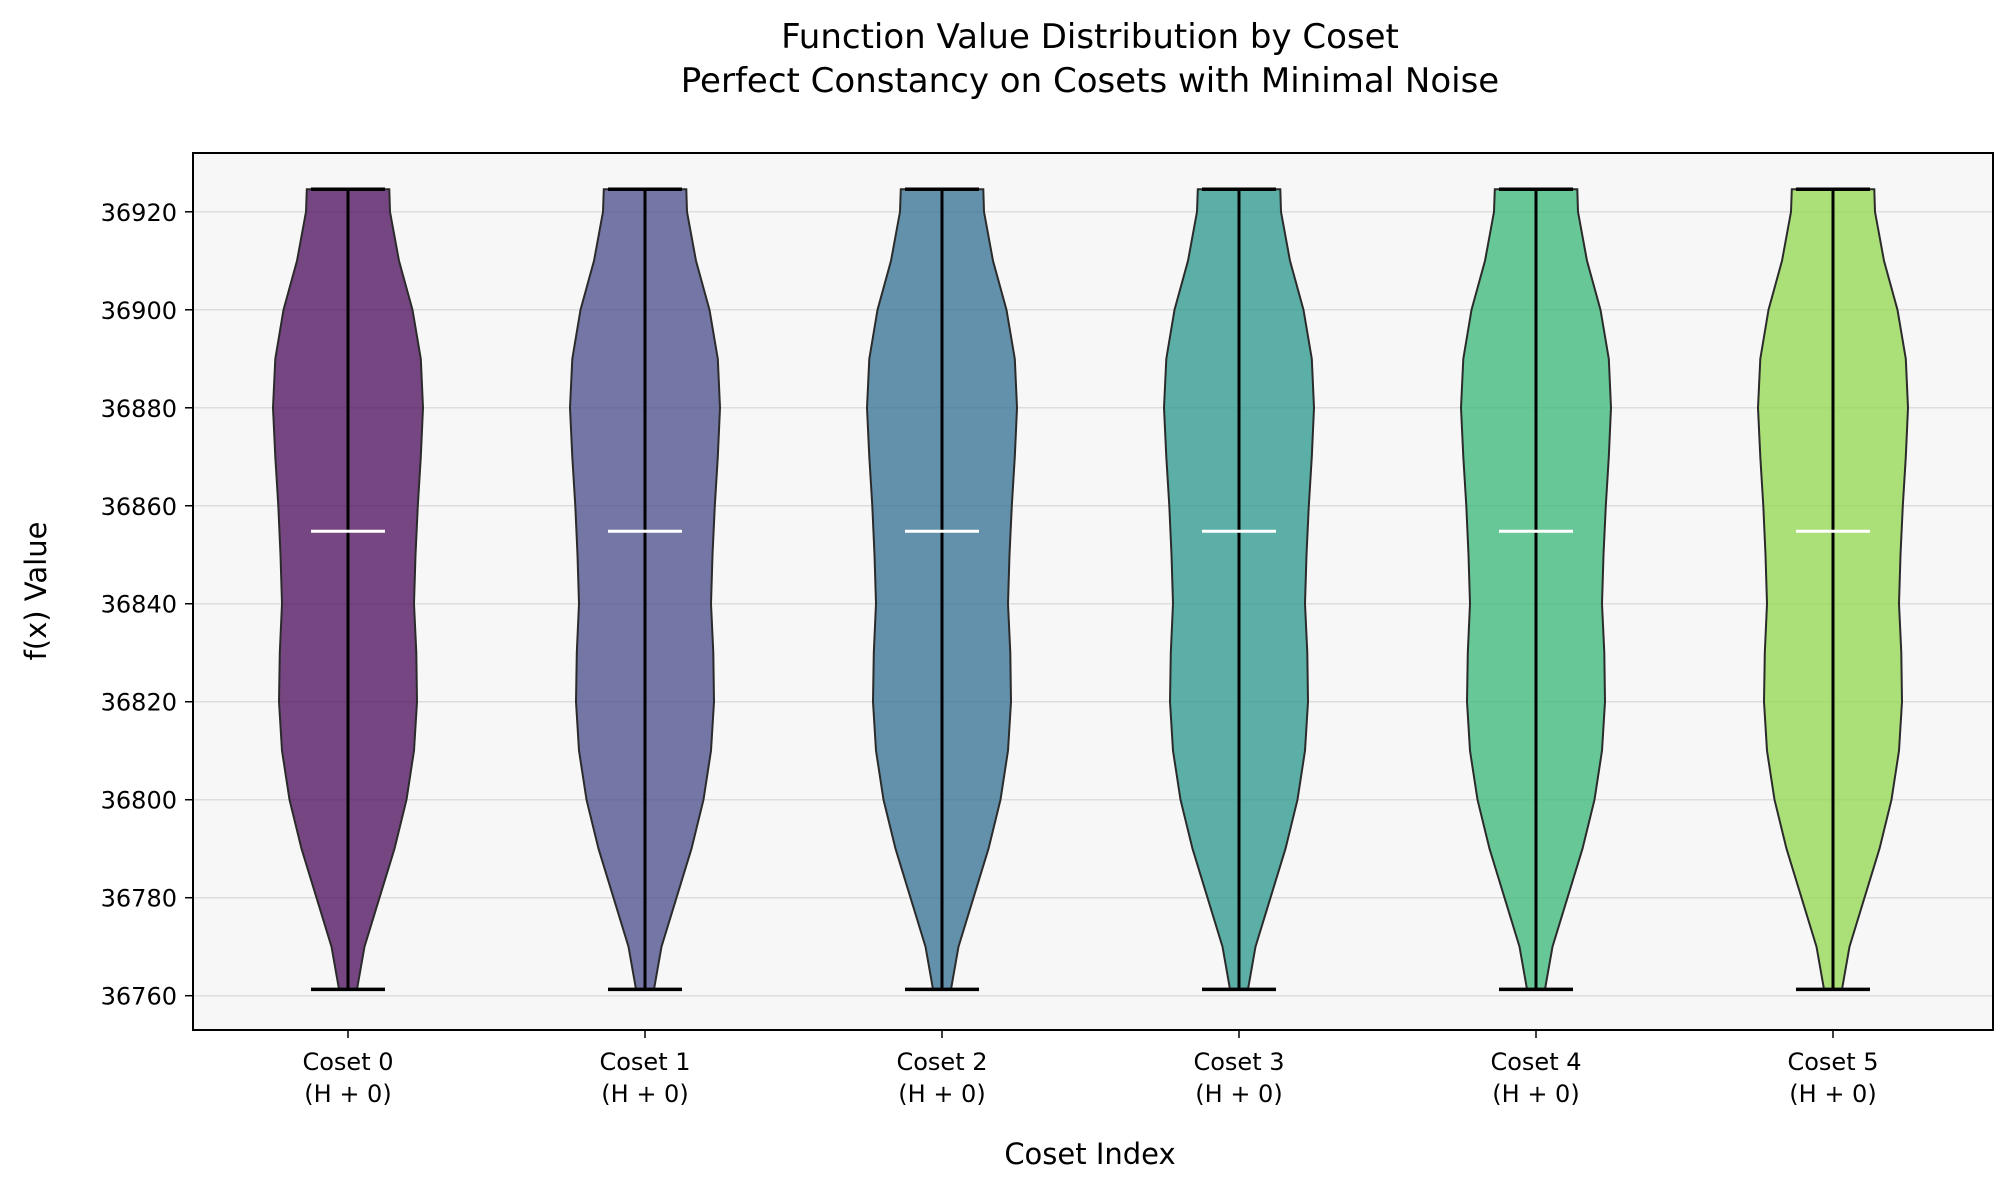  I want to click on x-tick-label: Coset 1, so click(644, 1062).